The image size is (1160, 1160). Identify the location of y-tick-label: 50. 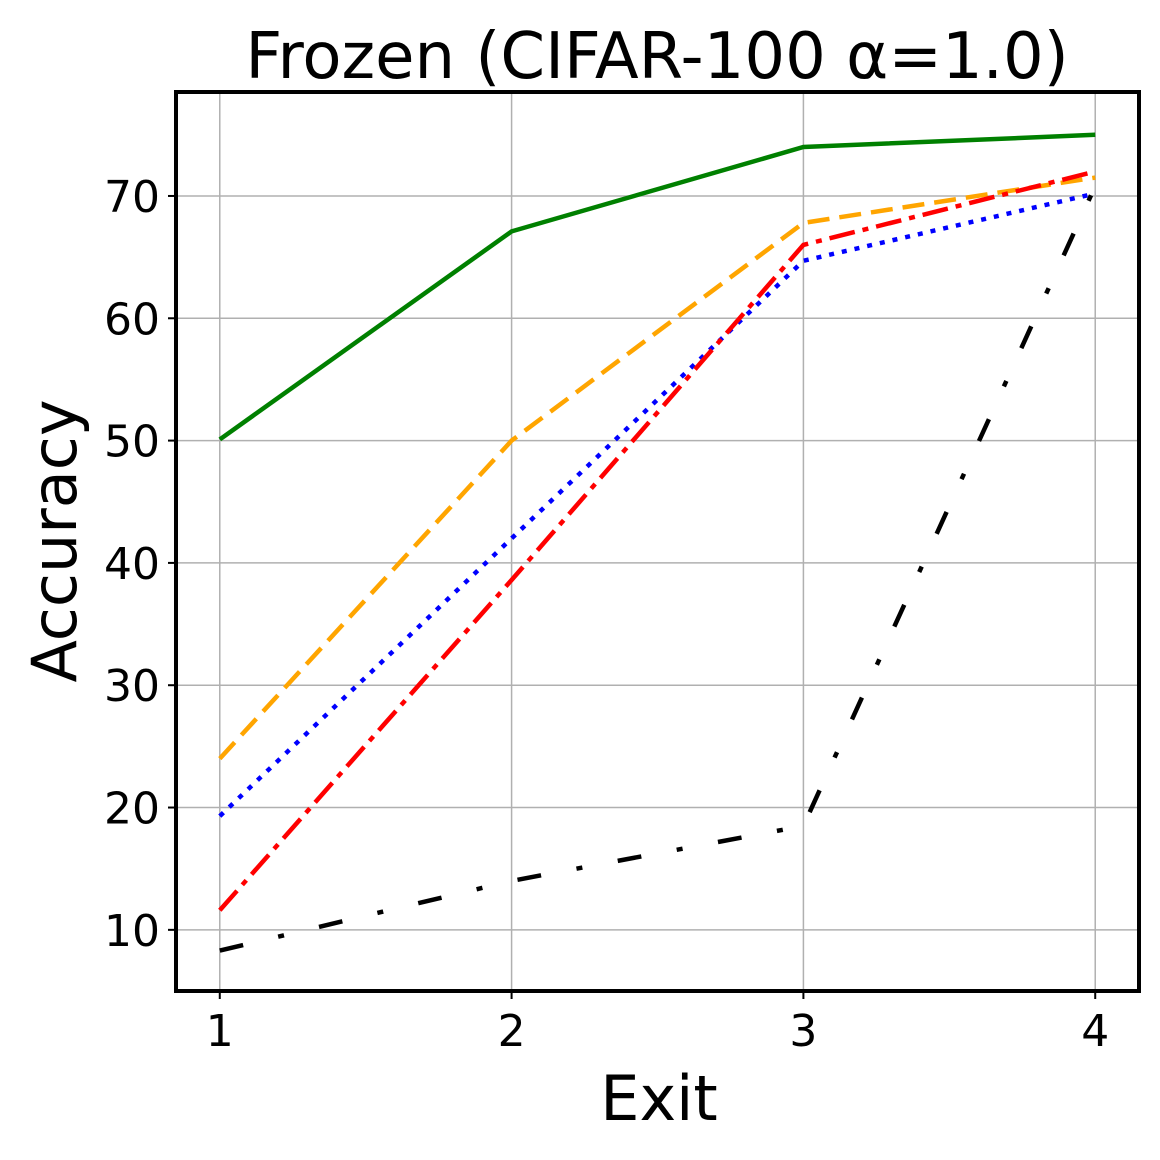
(132, 442).